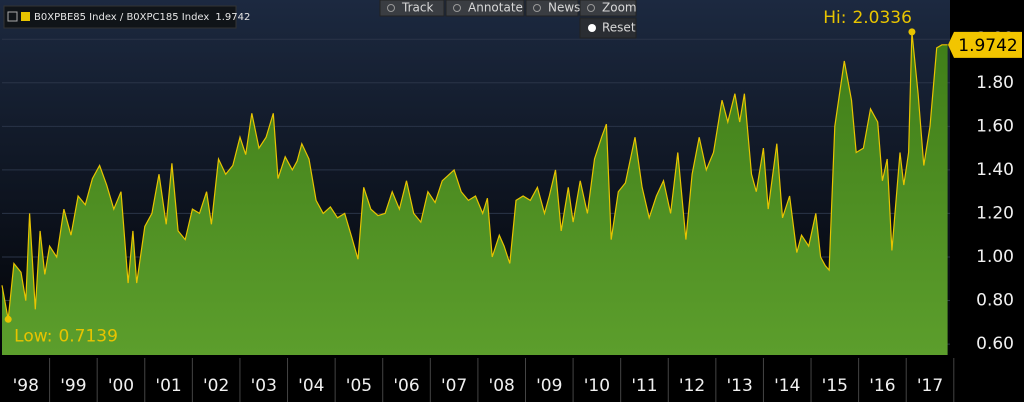  What do you see at coordinates (739, 386) in the screenshot?
I see `x-tick-label: '13` at bounding box center [739, 386].